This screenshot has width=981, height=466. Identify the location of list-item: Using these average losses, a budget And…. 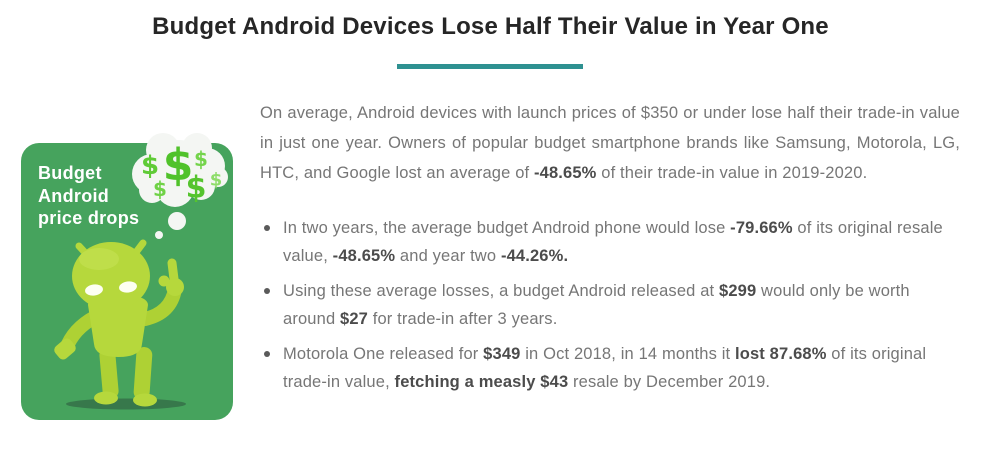
(610, 305).